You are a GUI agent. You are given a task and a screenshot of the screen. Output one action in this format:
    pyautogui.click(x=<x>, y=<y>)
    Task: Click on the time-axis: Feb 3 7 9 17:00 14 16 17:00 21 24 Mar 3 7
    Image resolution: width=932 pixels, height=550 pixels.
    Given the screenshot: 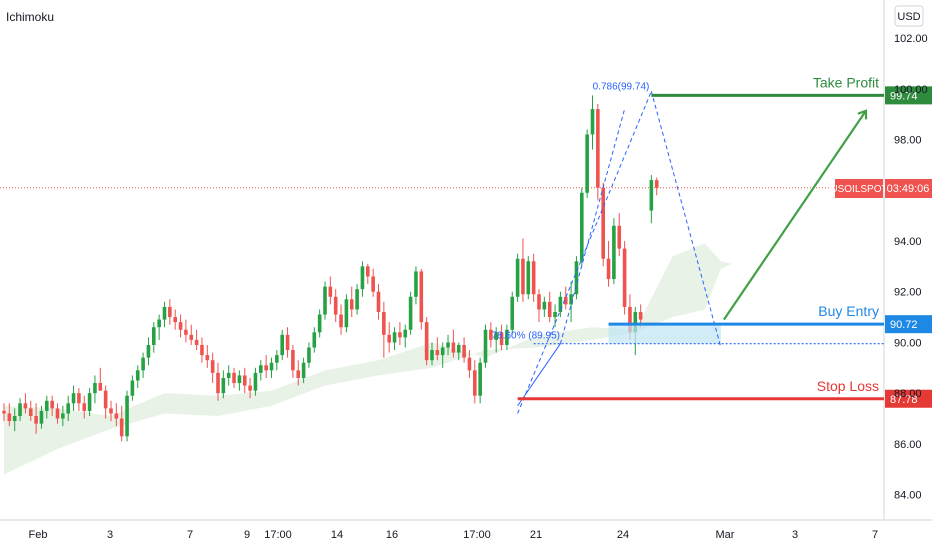 What is the action you would take?
    pyautogui.click(x=454, y=535)
    